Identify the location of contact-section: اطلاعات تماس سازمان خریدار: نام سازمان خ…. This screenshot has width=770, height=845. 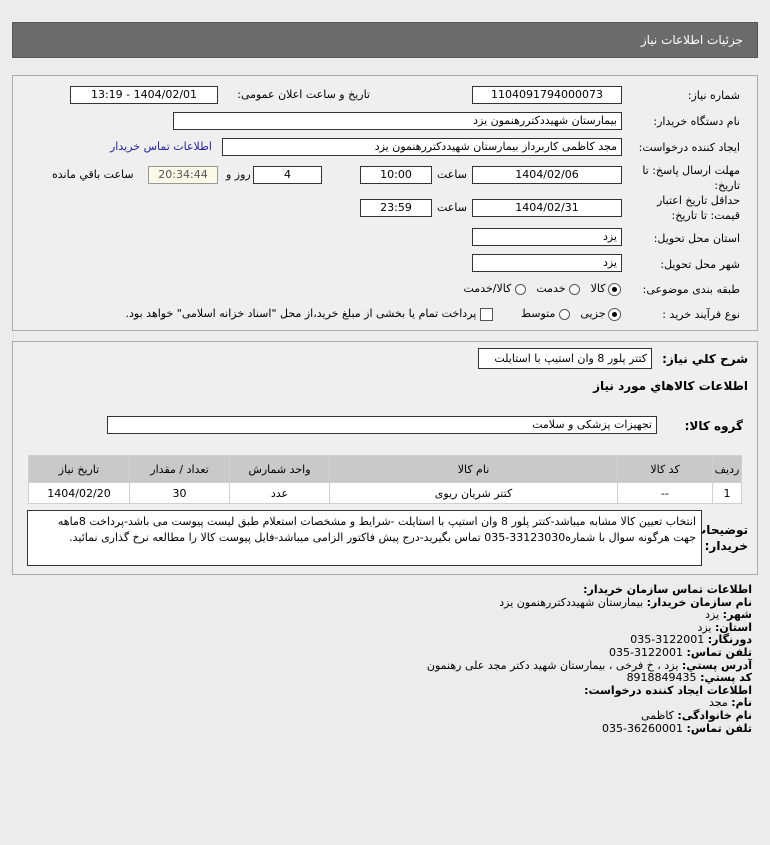
(589, 659).